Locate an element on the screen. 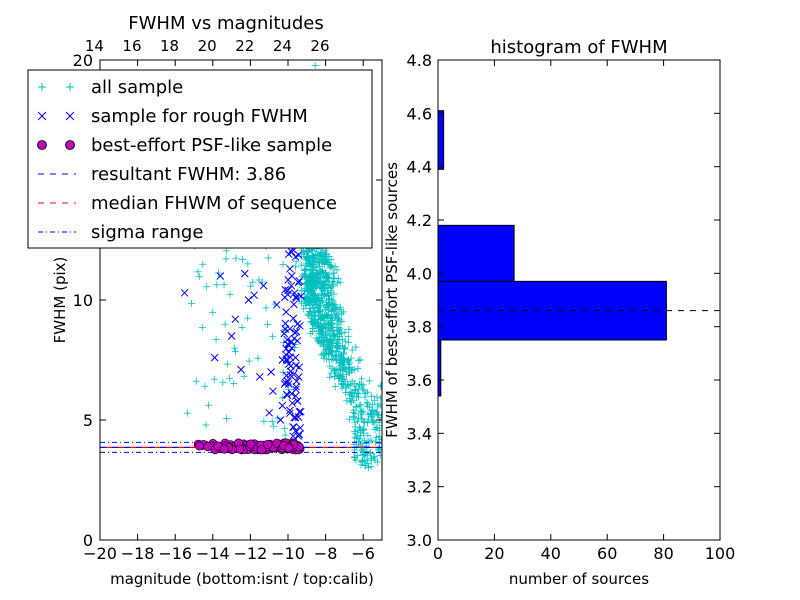 This screenshot has height=600, width=800. legend-marker-circle is located at coordinates (70, 145).